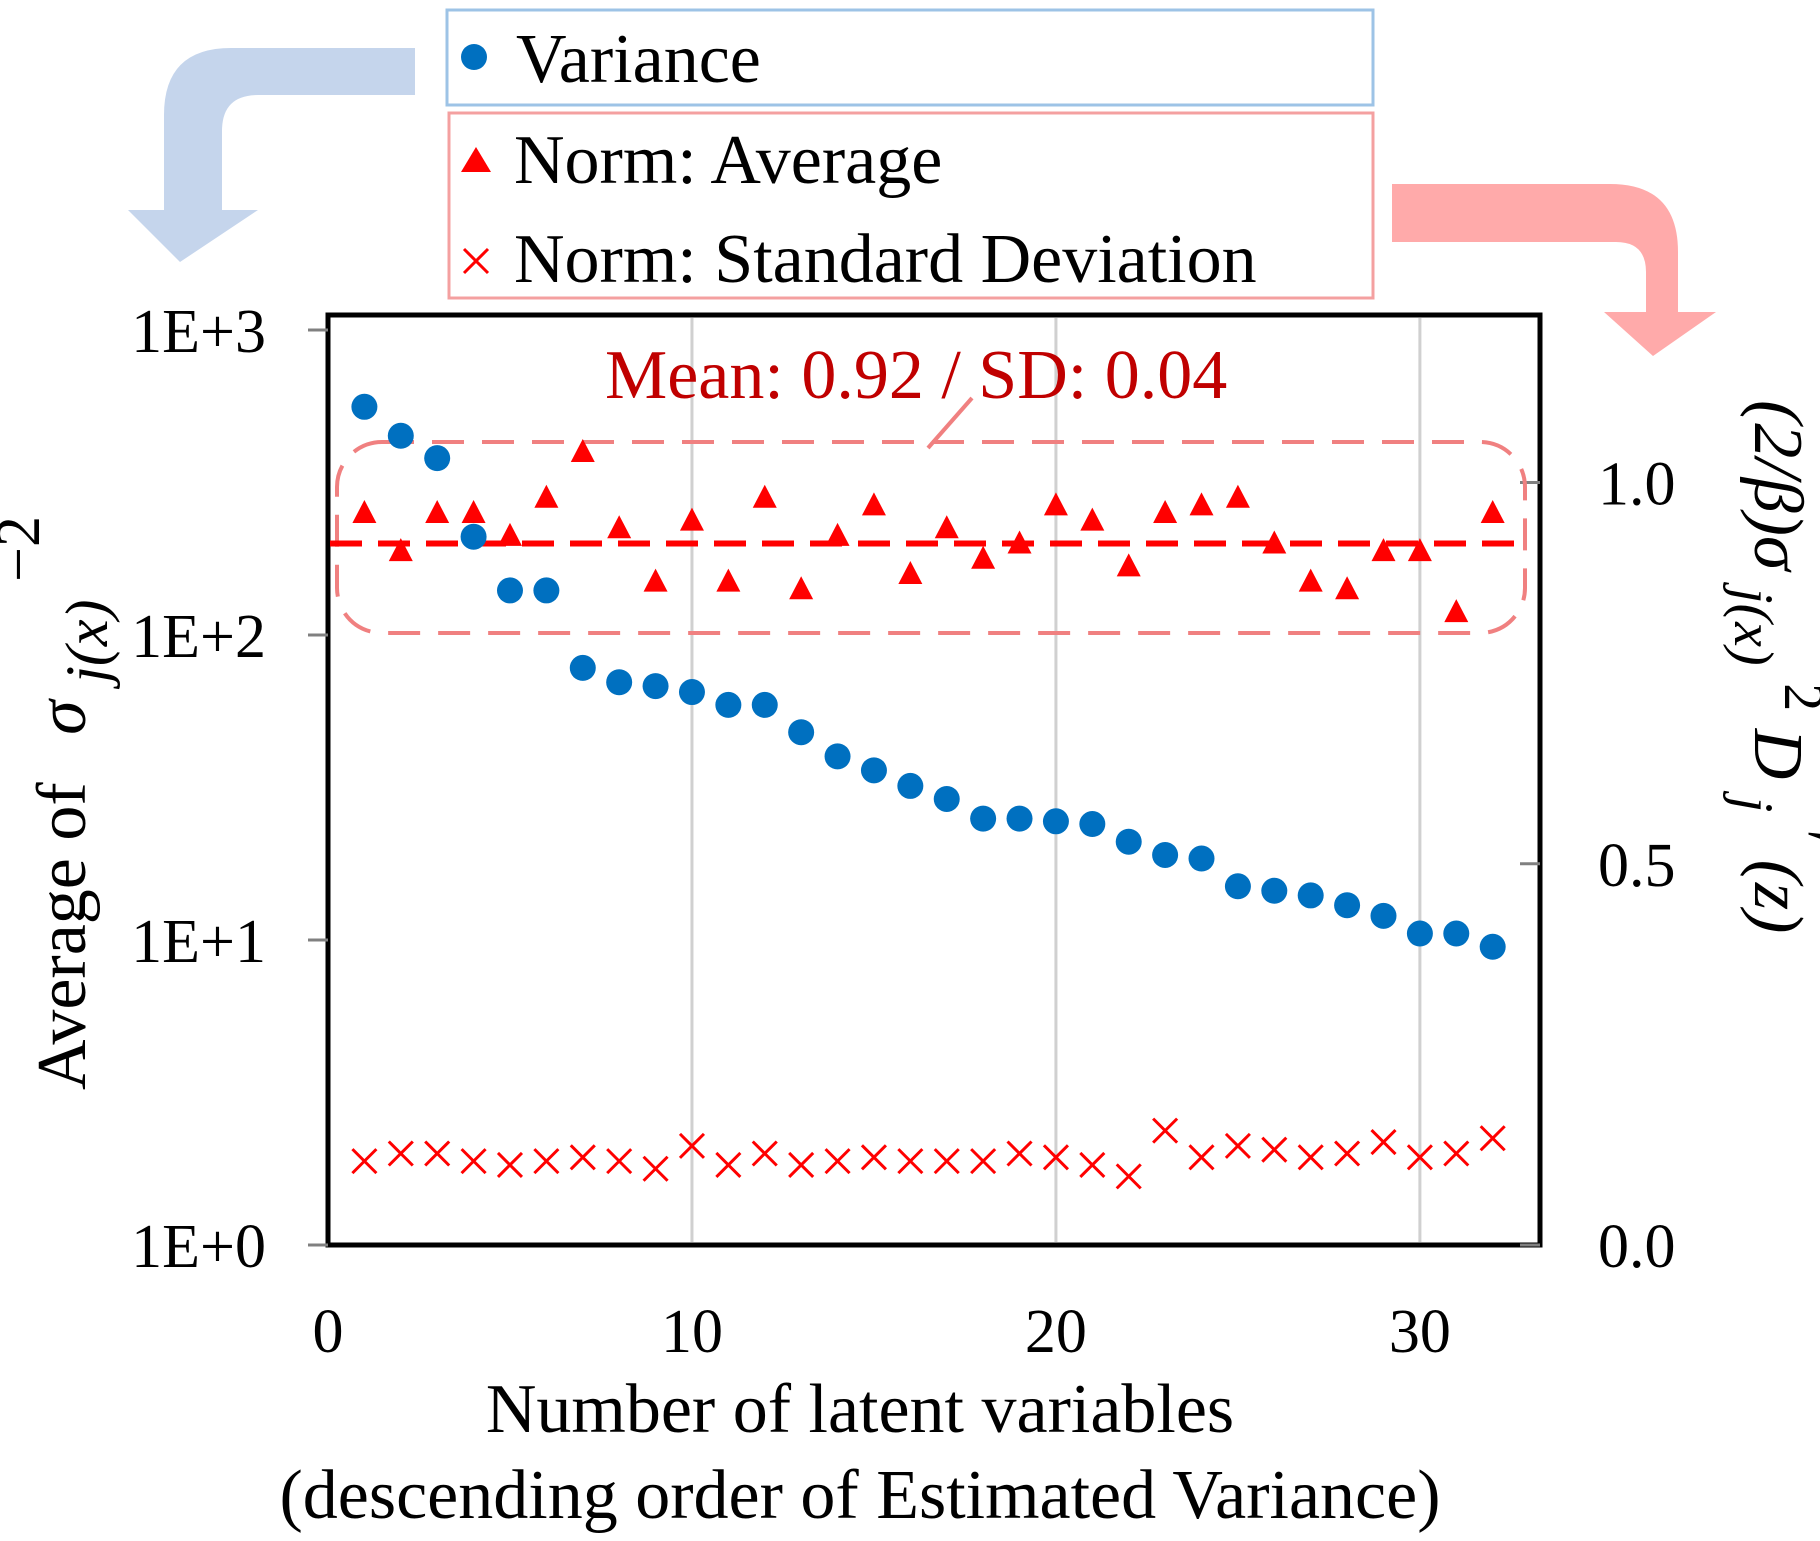 This screenshot has height=1541, width=1820. What do you see at coordinates (271, 155) in the screenshot?
I see `blue-arrow-icon` at bounding box center [271, 155].